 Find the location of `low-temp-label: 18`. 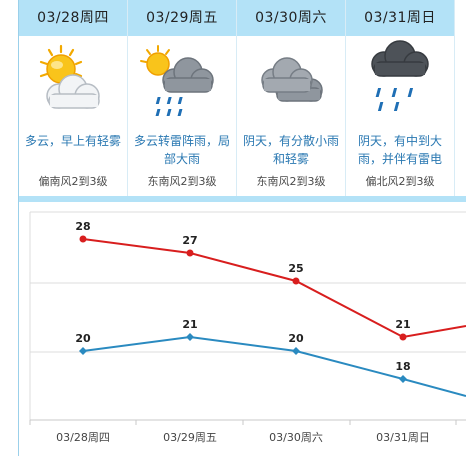

low-temp-label: 18 is located at coordinates (402, 366).